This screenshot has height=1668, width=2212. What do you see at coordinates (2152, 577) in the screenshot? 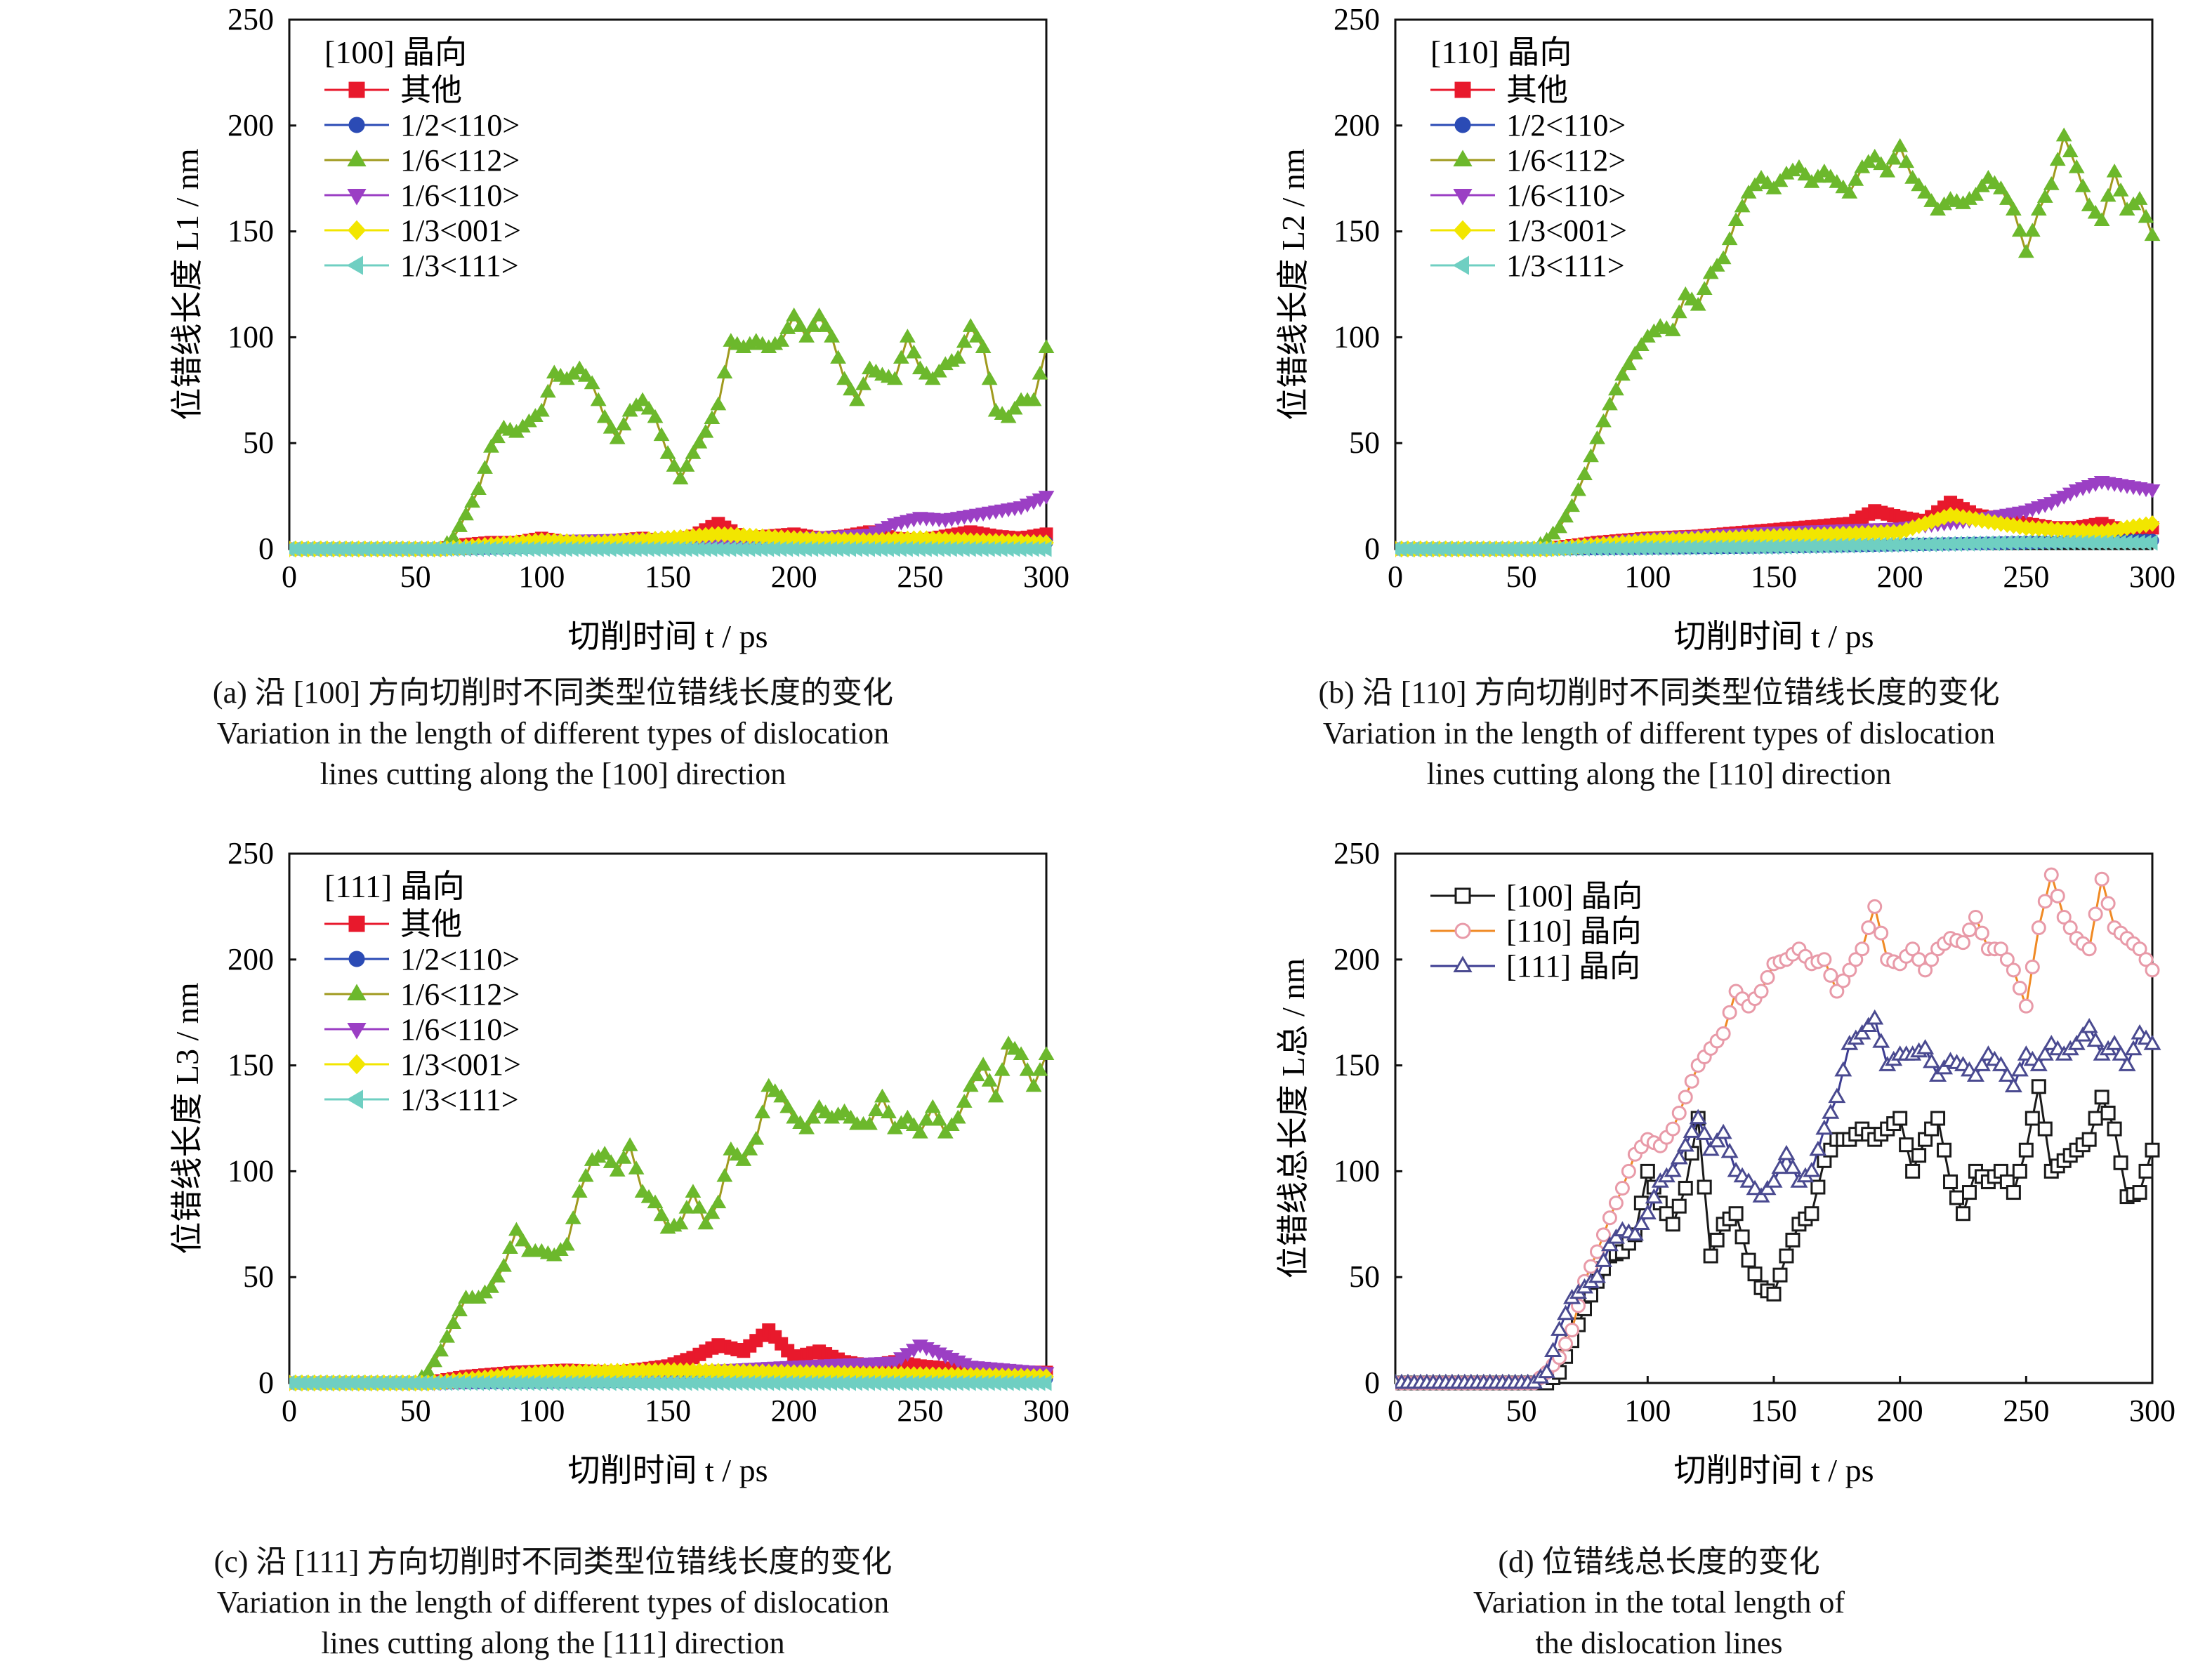
I see `chart-b-xtick-label: 300` at bounding box center [2152, 577].